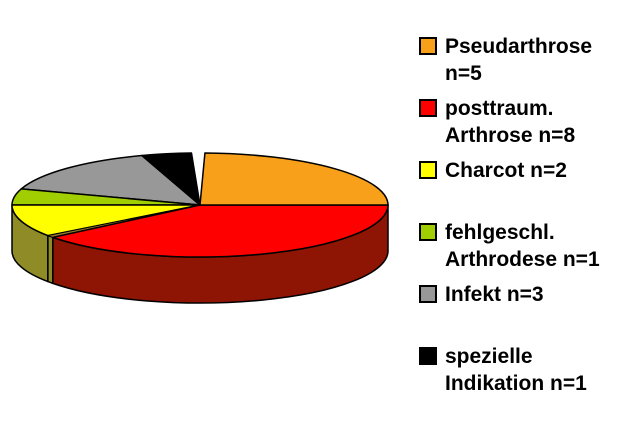 This screenshot has width=628, height=442. I want to click on legend-label: posttraum. Arthrose n=8, so click(510, 122).